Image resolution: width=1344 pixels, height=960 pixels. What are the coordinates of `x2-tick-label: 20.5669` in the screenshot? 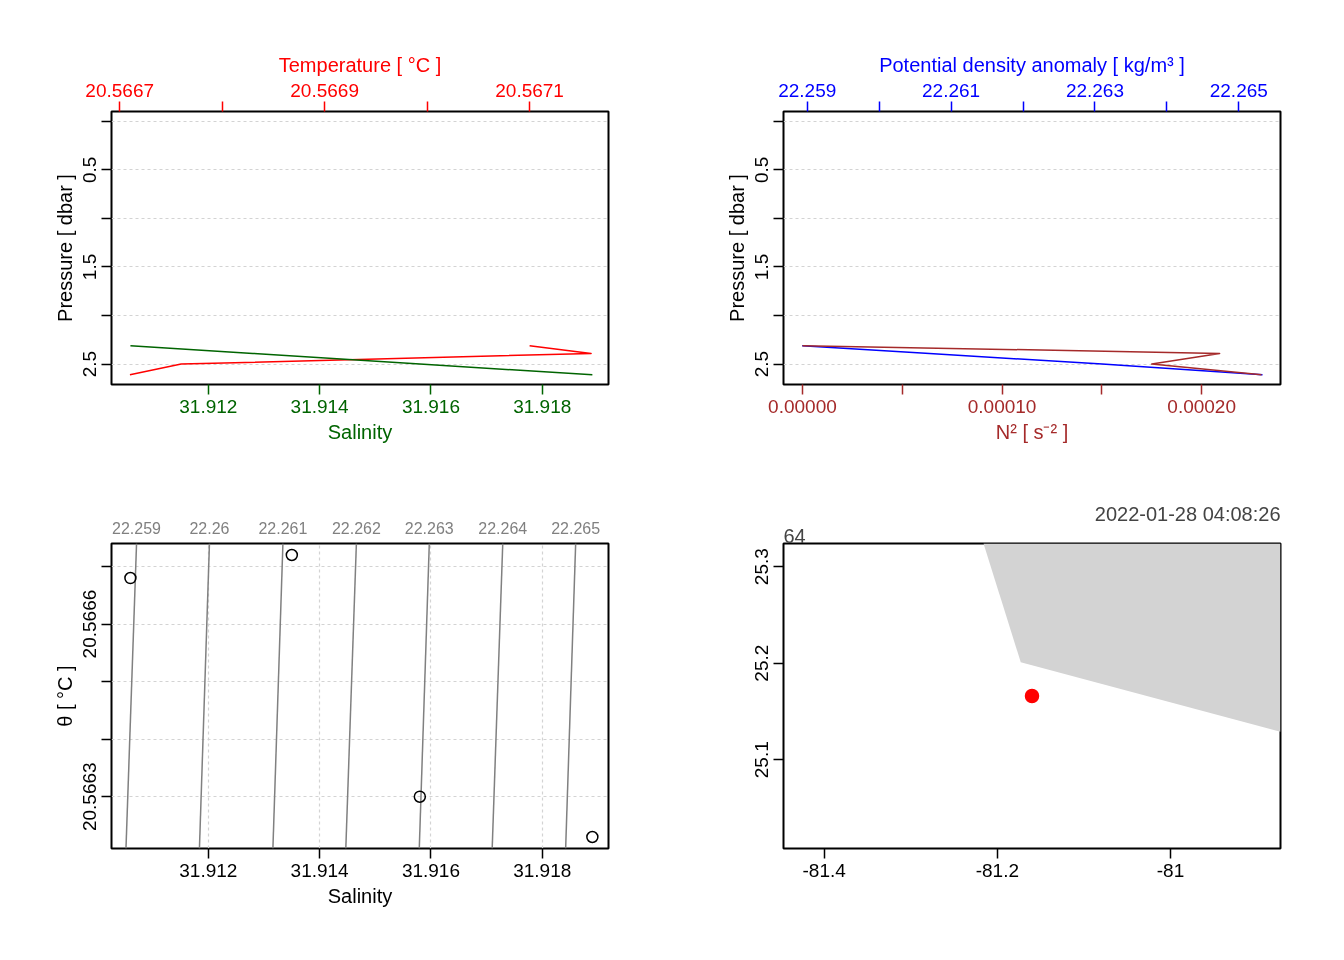 It's located at (324, 90).